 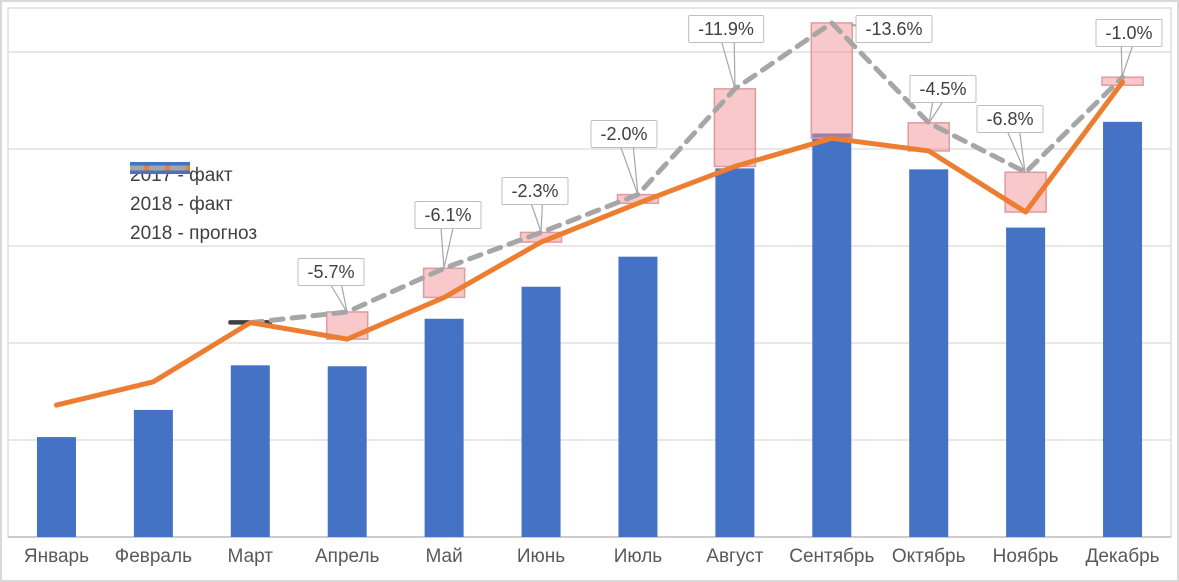 I want to click on month-label-3: Апрель, so click(x=347, y=556).